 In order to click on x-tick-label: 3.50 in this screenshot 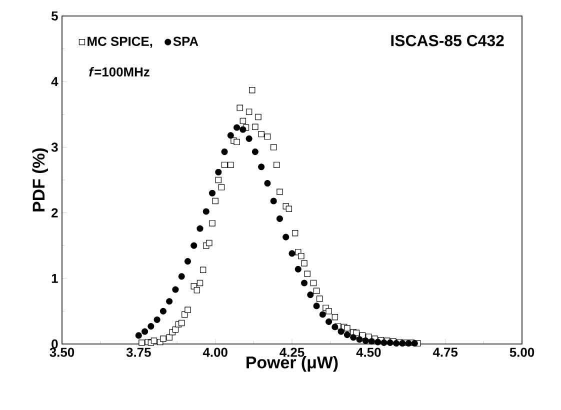, I will do `click(62, 352)`.